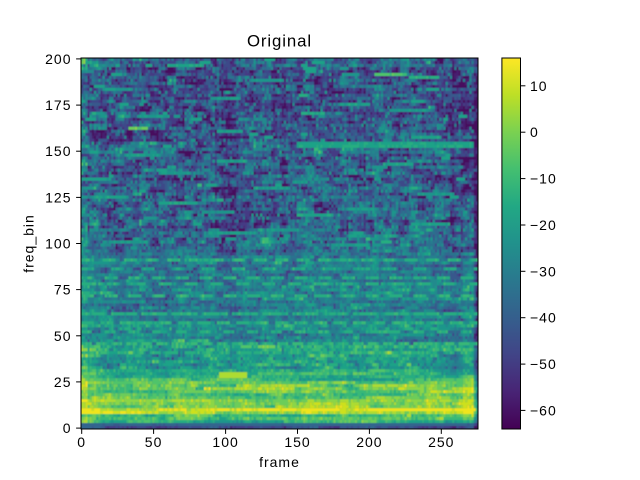 The width and height of the screenshot is (640, 480). I want to click on svg-text: −60, so click(543, 410).